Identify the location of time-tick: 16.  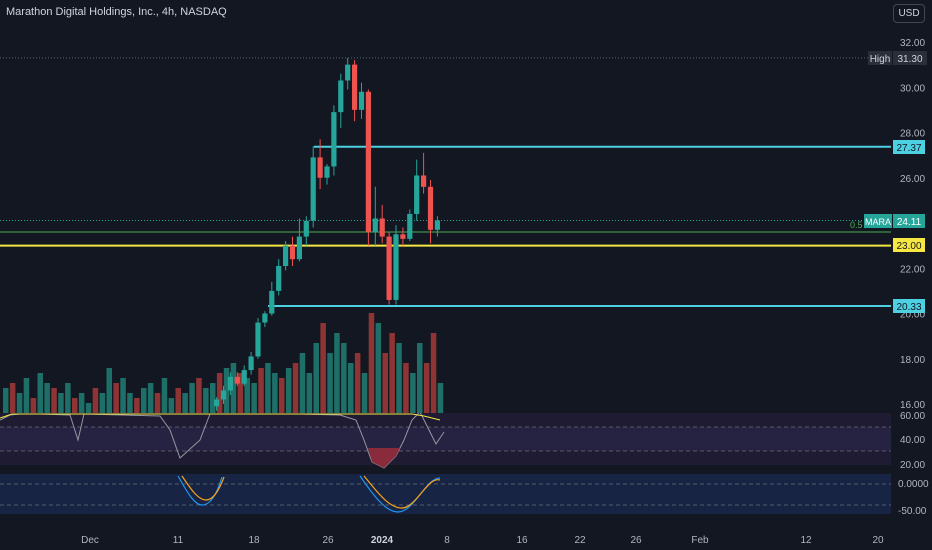
(522, 540).